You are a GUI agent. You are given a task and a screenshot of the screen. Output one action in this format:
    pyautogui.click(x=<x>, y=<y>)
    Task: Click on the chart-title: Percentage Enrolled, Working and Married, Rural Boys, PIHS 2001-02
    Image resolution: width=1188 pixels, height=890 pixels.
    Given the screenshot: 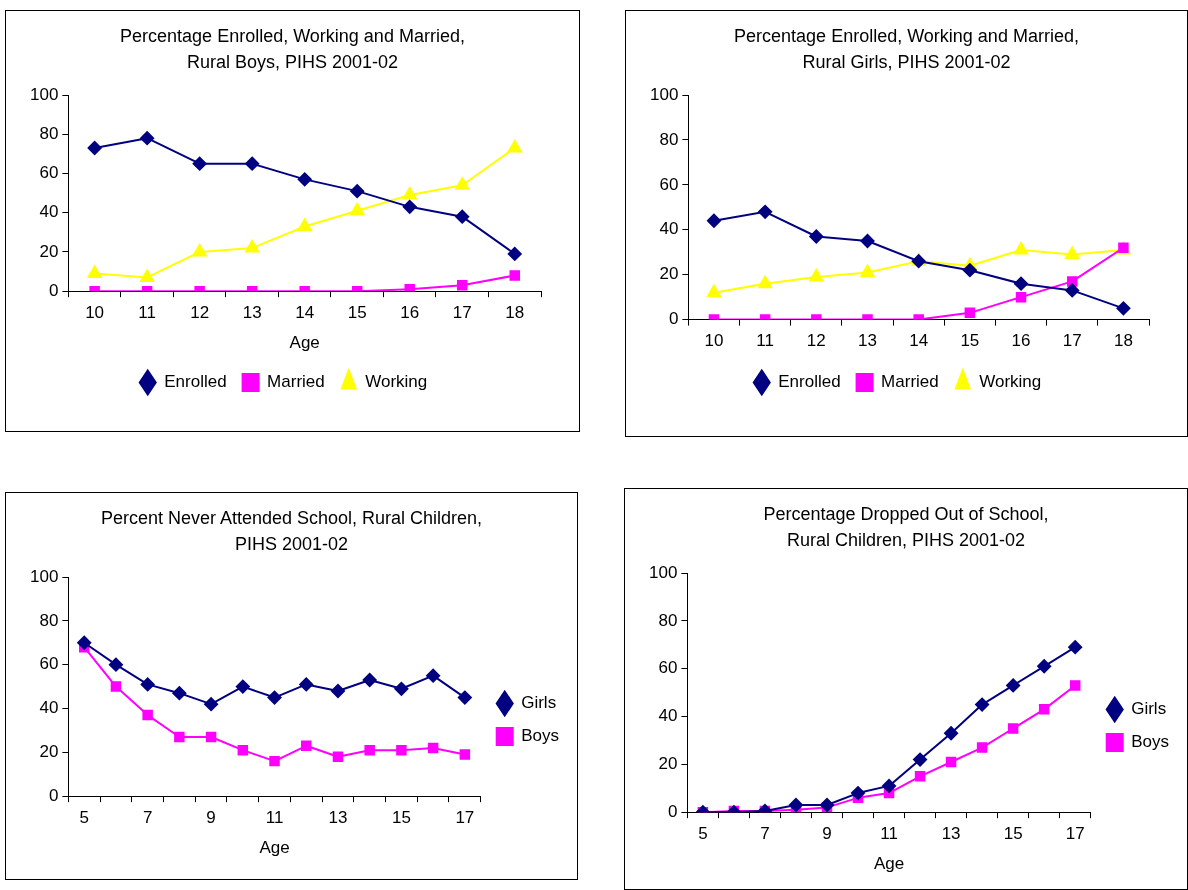 What is the action you would take?
    pyautogui.click(x=292, y=49)
    